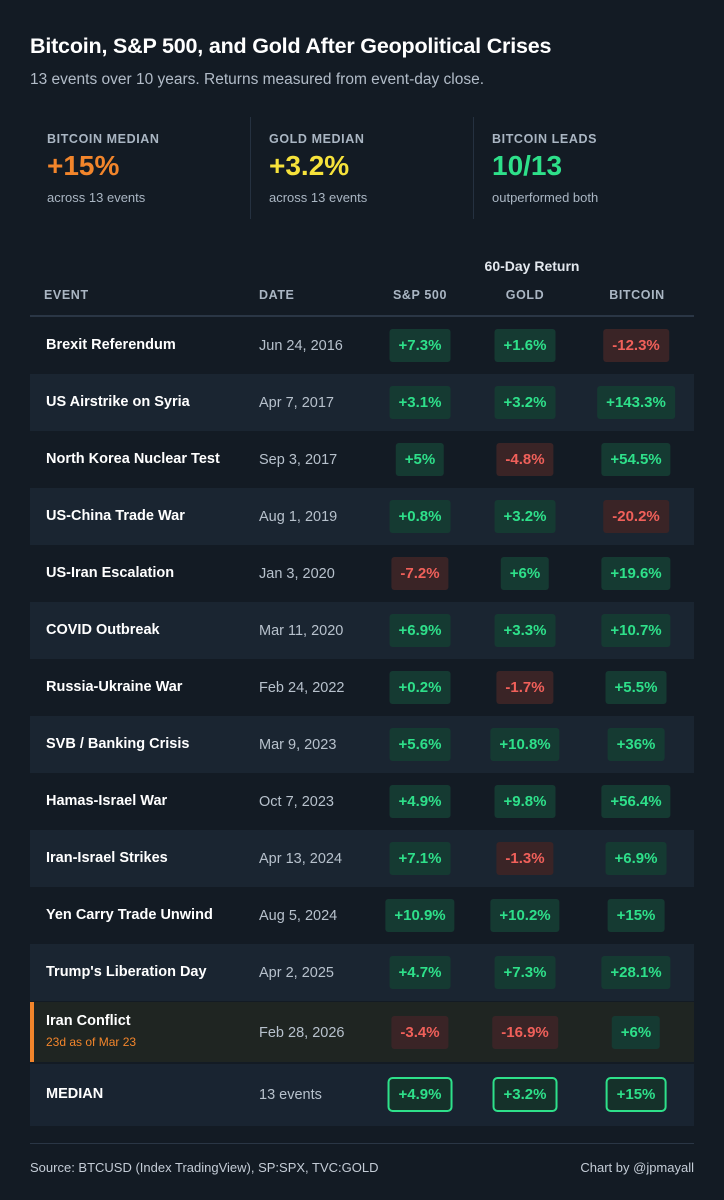 The height and width of the screenshot is (1200, 724). What do you see at coordinates (75, 1094) in the screenshot?
I see `median-label: MEDIAN` at bounding box center [75, 1094].